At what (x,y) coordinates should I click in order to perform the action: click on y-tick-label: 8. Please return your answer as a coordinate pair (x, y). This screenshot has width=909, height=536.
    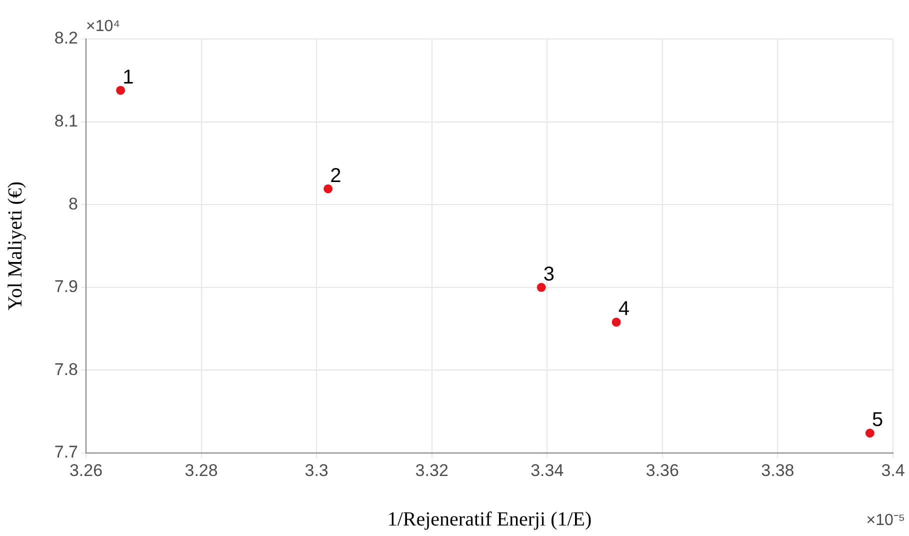
    Looking at the image, I should click on (73, 204).